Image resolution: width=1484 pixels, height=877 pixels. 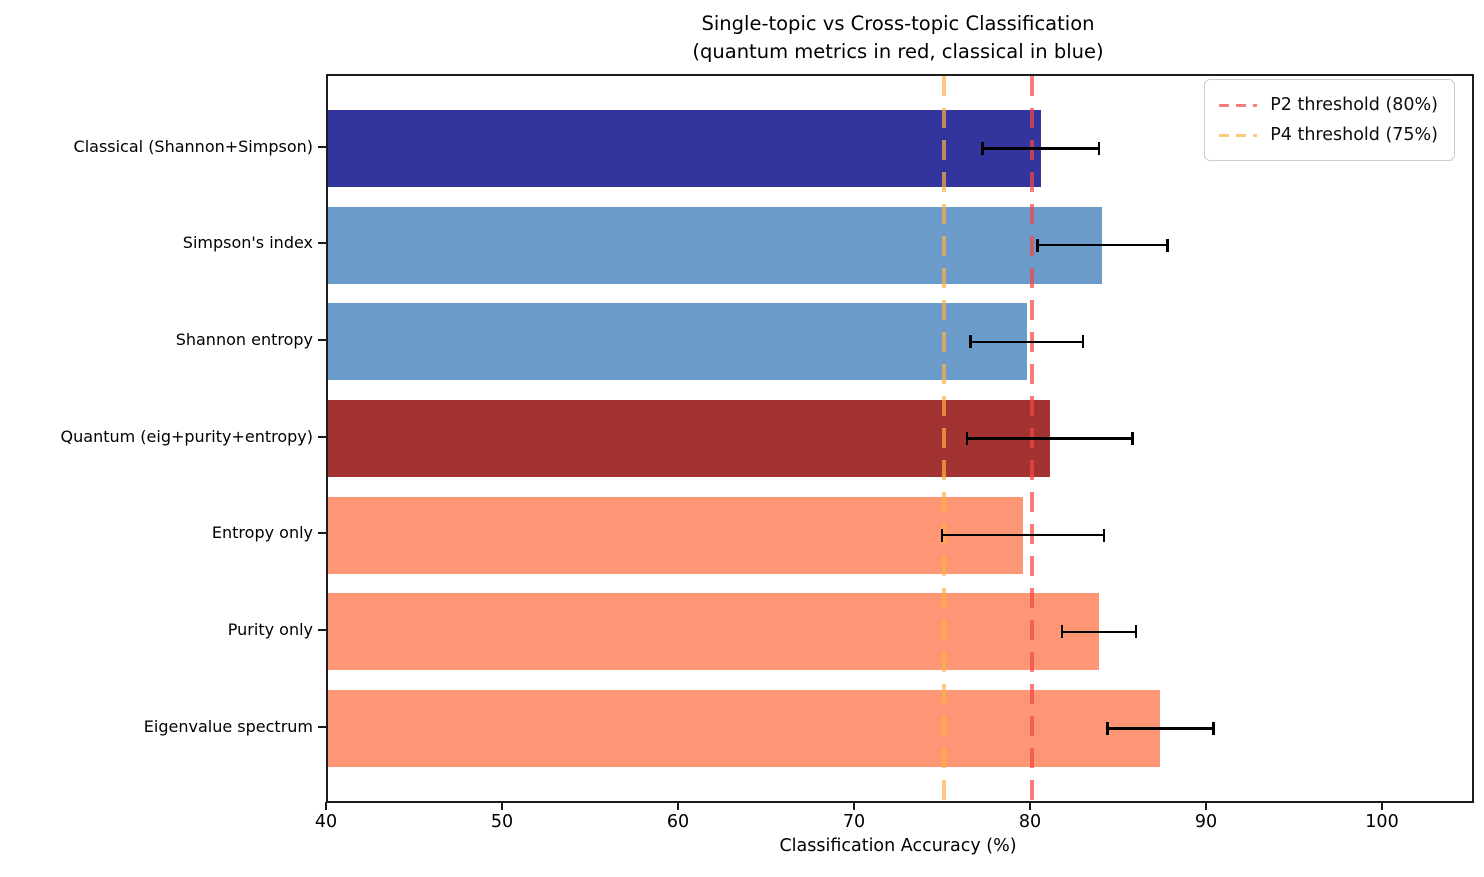 I want to click on bar-purity-only, so click(x=713, y=632).